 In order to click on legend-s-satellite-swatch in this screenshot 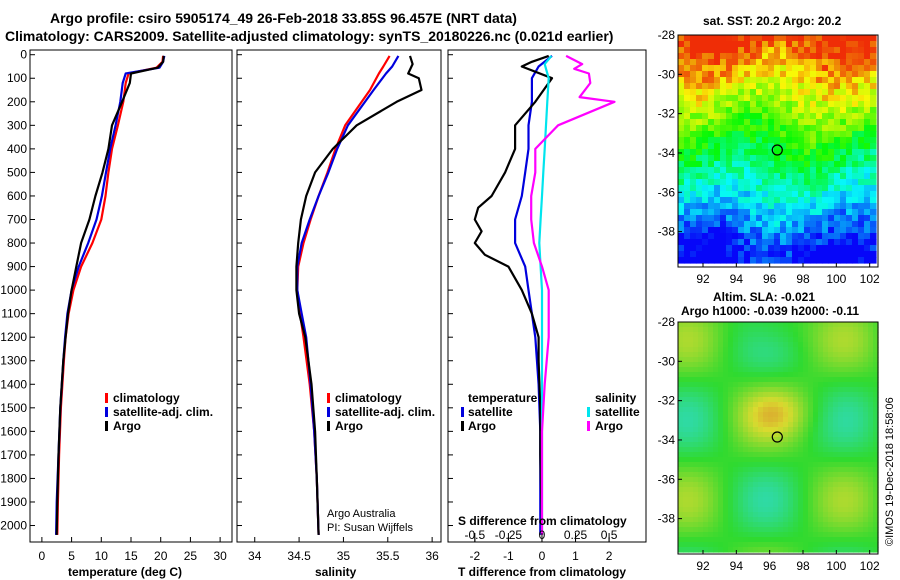, I will do `click(588, 412)`.